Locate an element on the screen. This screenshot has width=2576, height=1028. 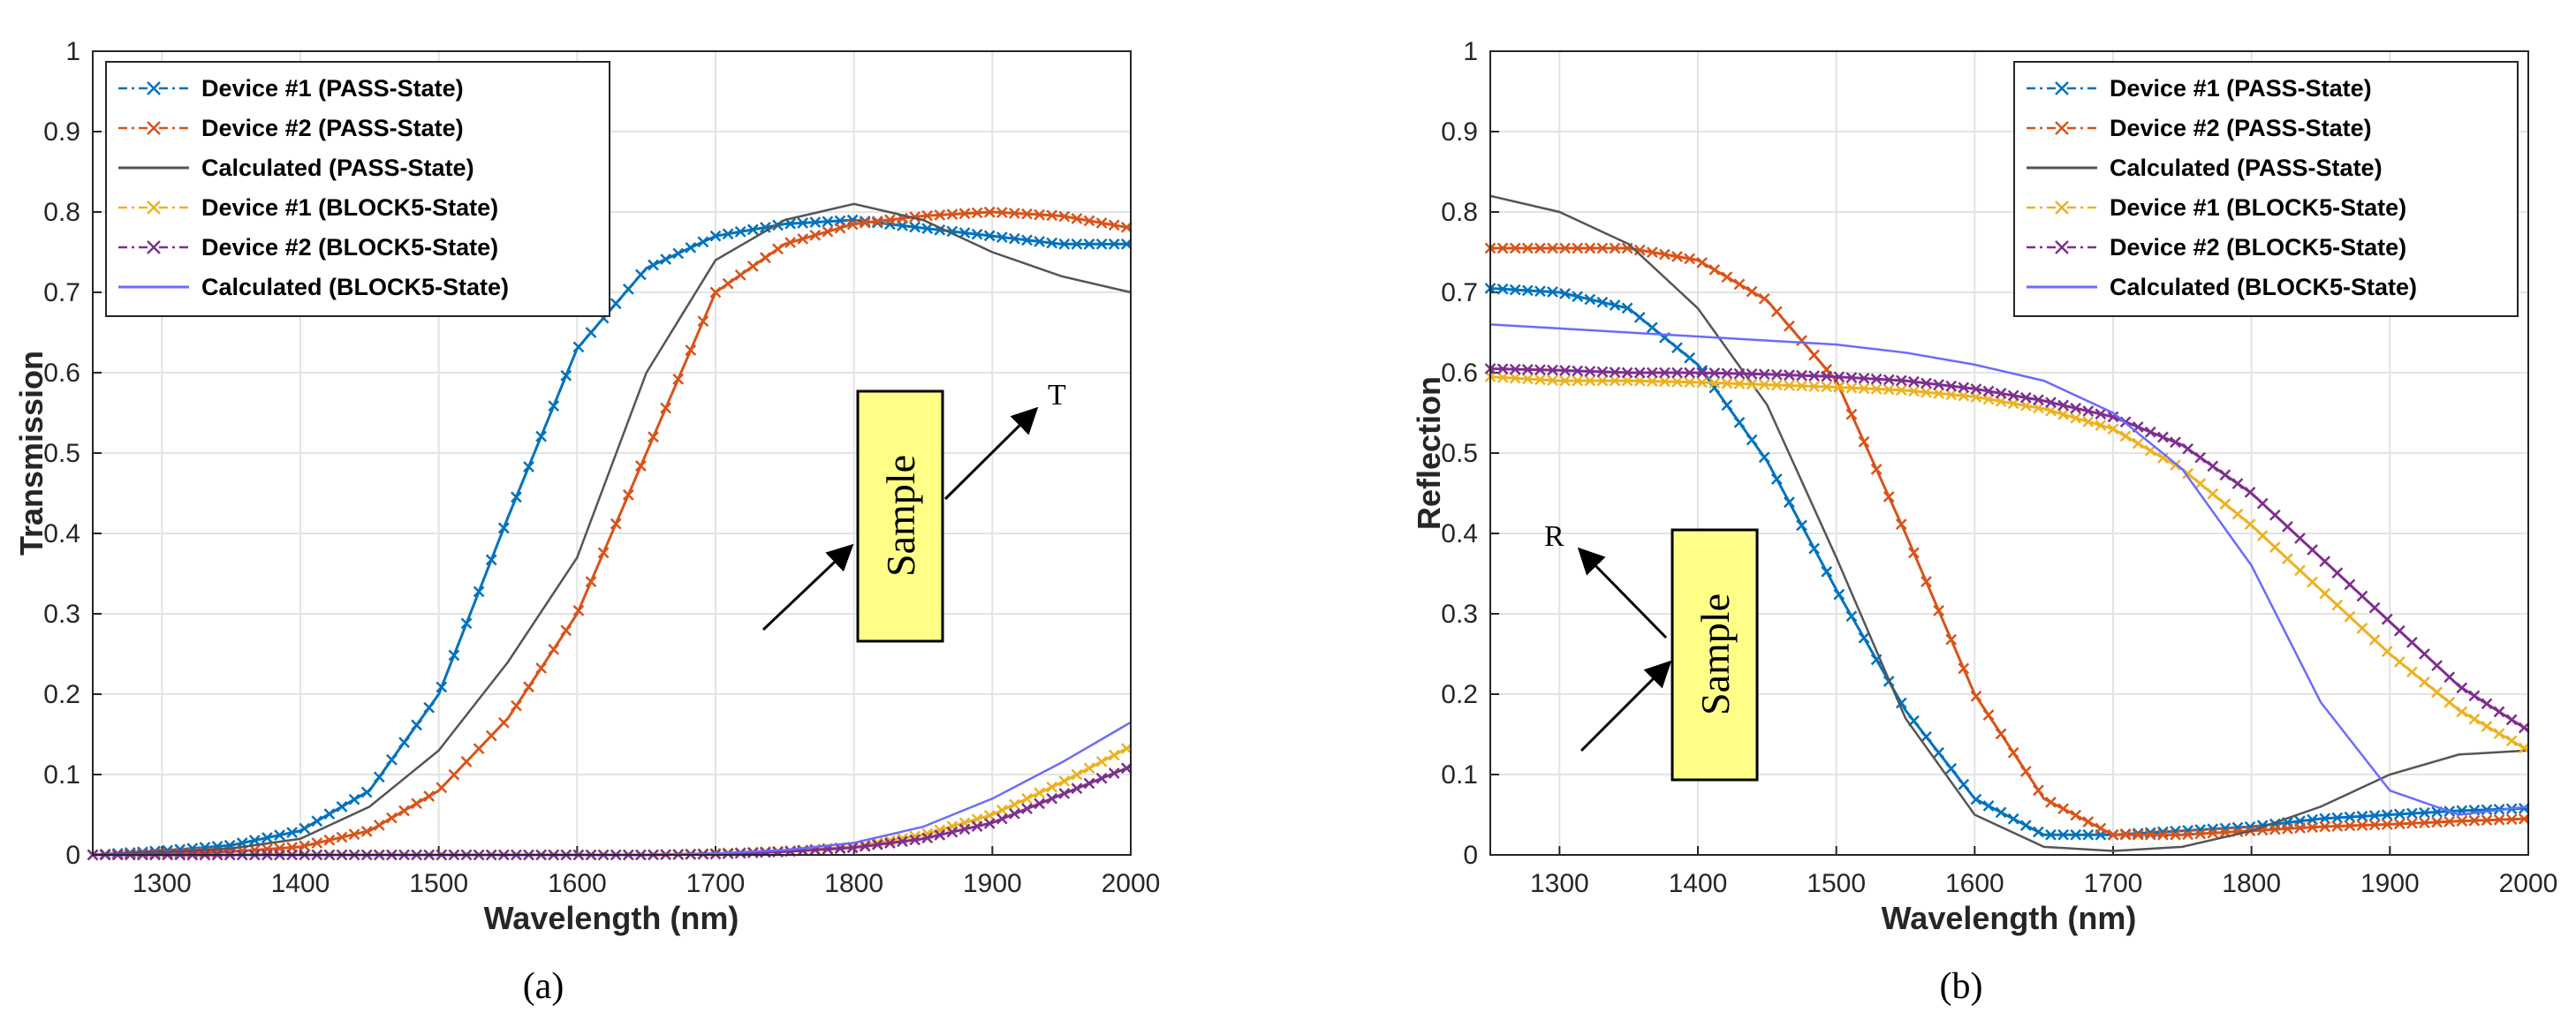
y-tick-label: 0.8 is located at coordinates (62, 212).